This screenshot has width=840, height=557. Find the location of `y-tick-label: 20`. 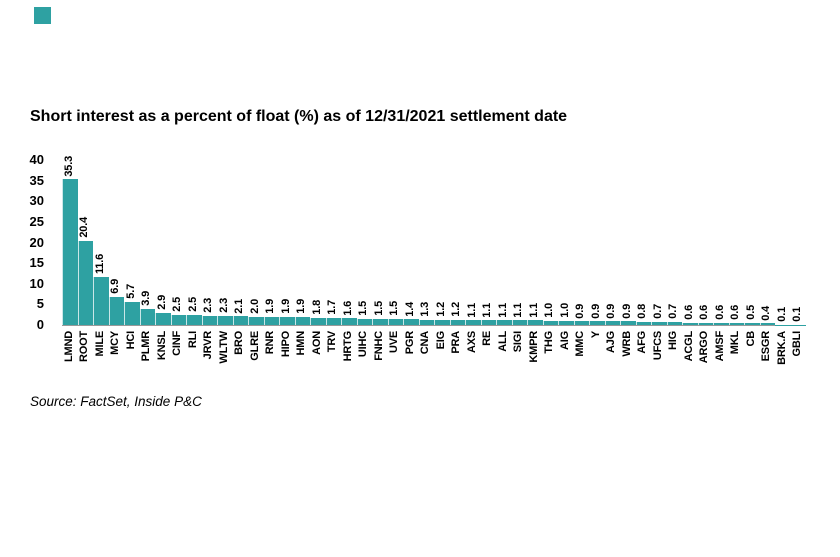

y-tick-label: 20 is located at coordinates (36, 242).